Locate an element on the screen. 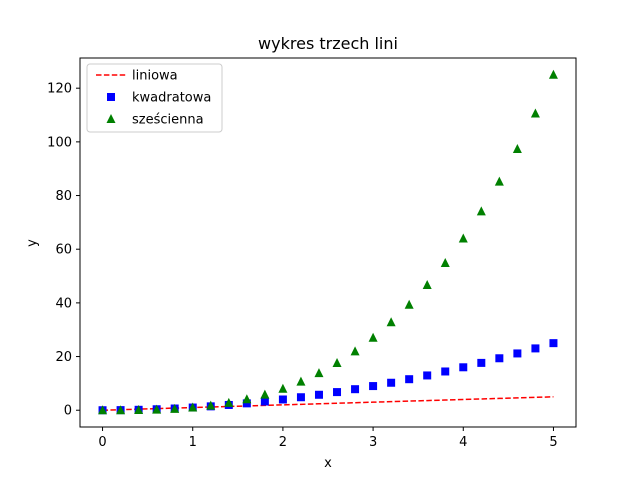  legend-label: liniowa is located at coordinates (155, 76).